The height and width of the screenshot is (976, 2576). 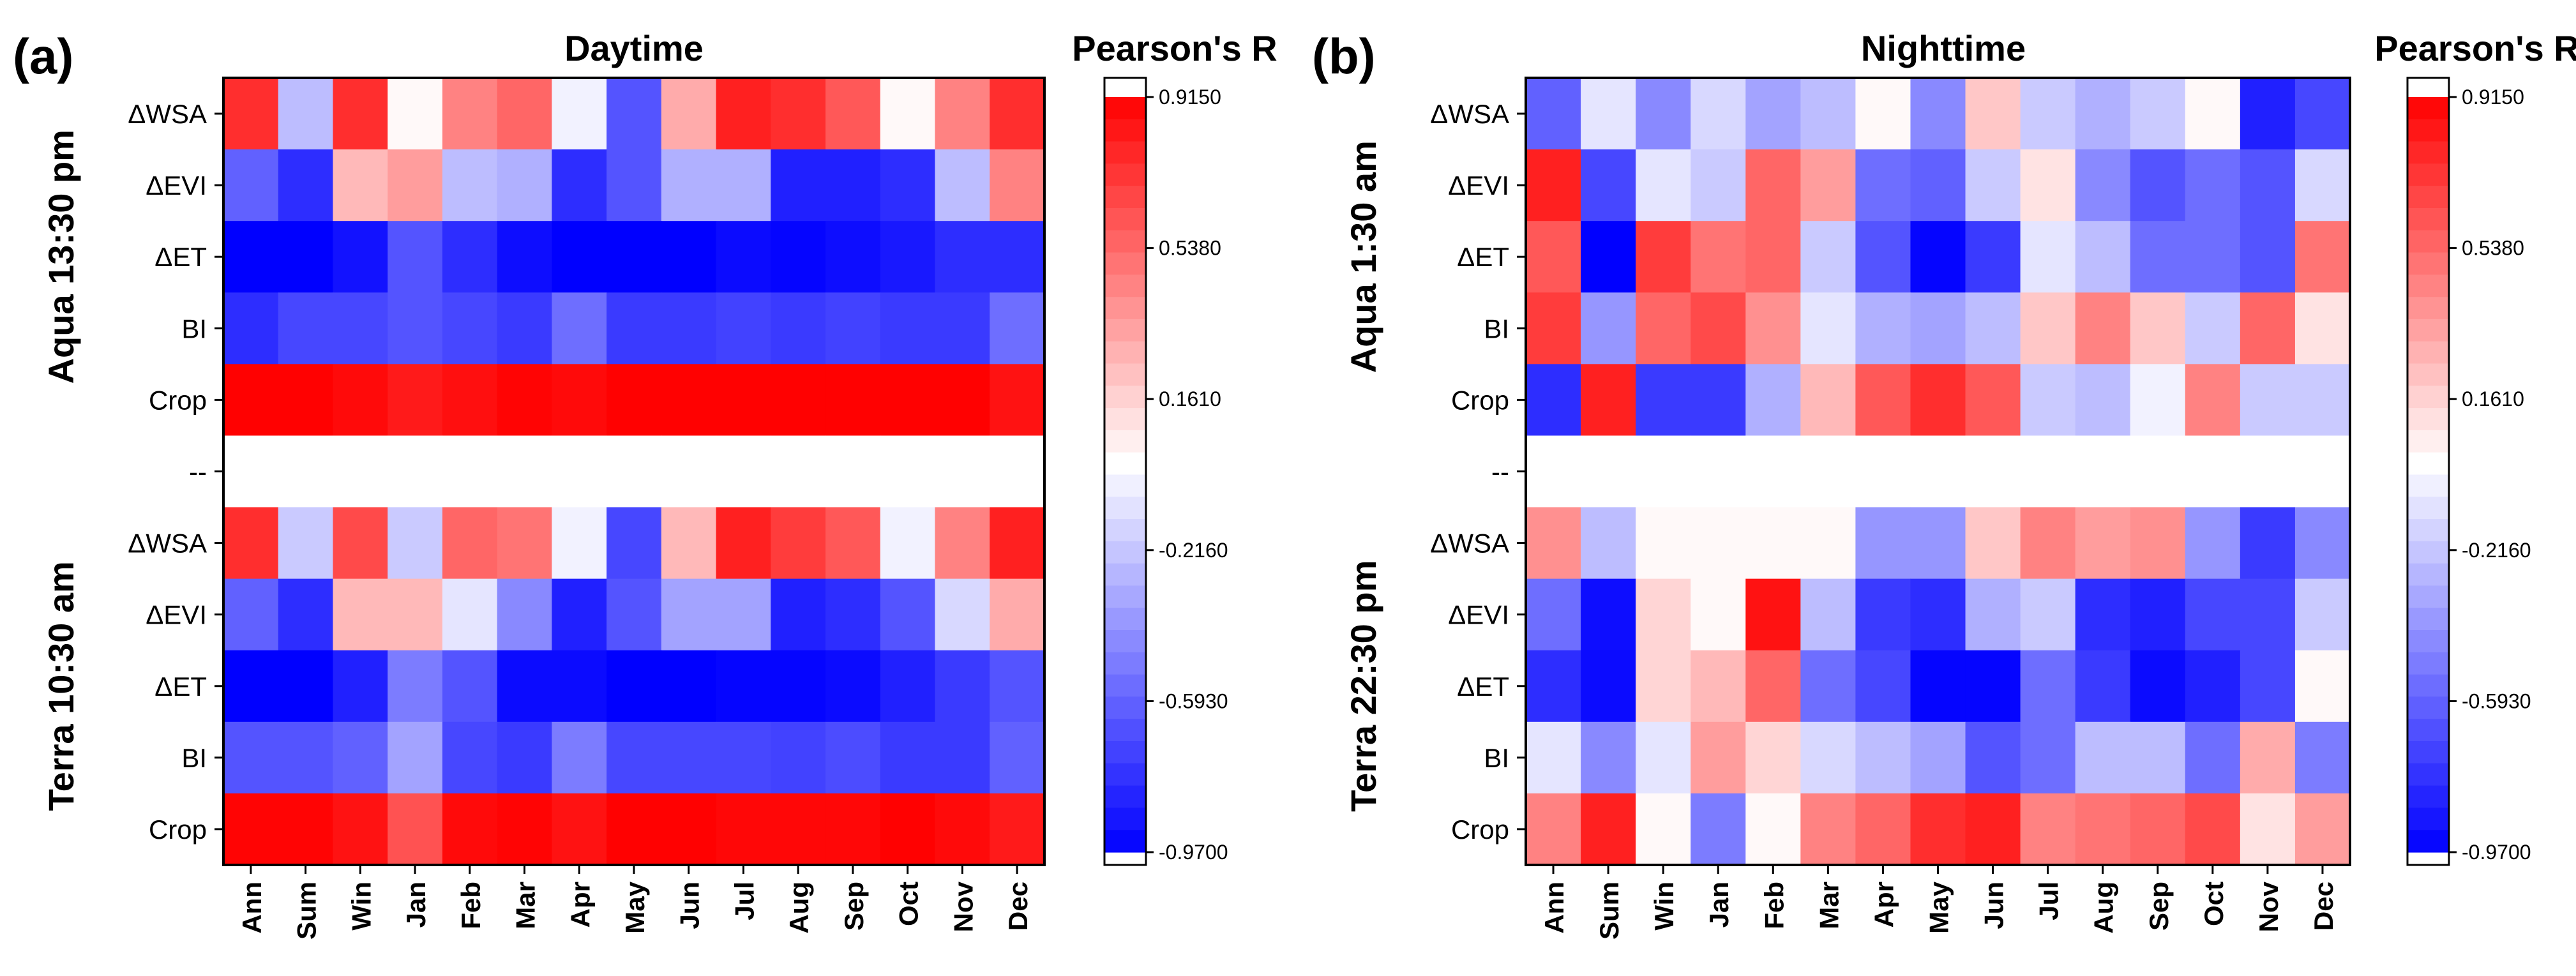 I want to click on y-tick-label: Crop, so click(x=1480, y=830).